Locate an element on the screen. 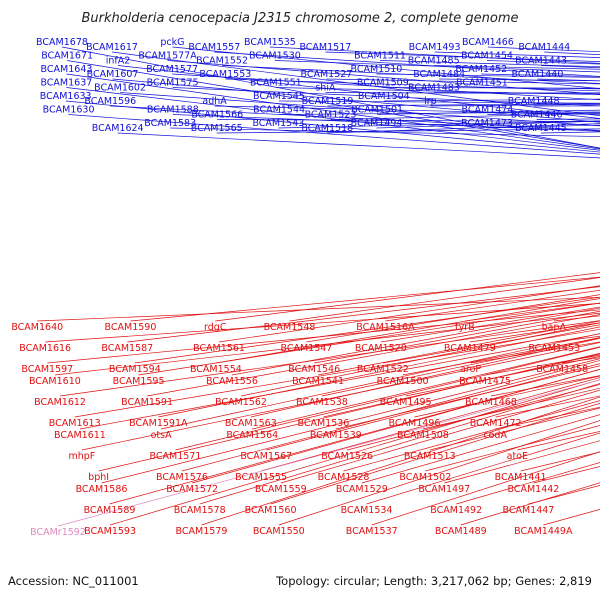  gene-label: BCAM1543 is located at coordinates (278, 123).